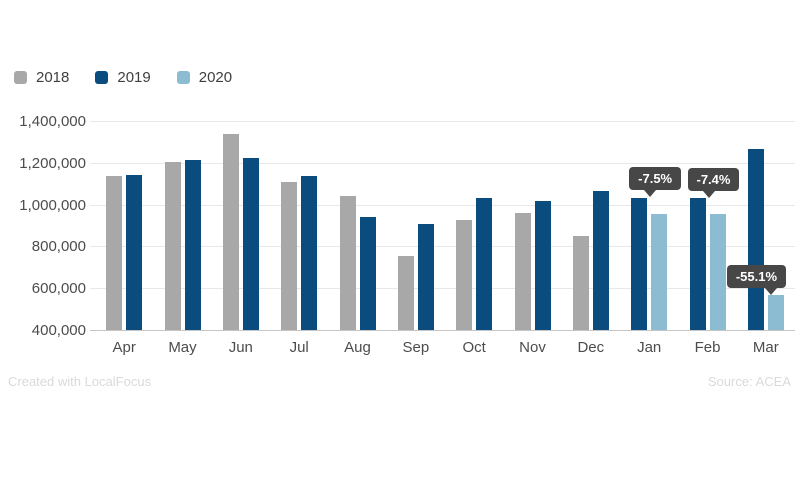  Describe the element at coordinates (399, 381) in the screenshot. I see `chart-footer: Created with LocalFocus Source: ACEA` at that location.